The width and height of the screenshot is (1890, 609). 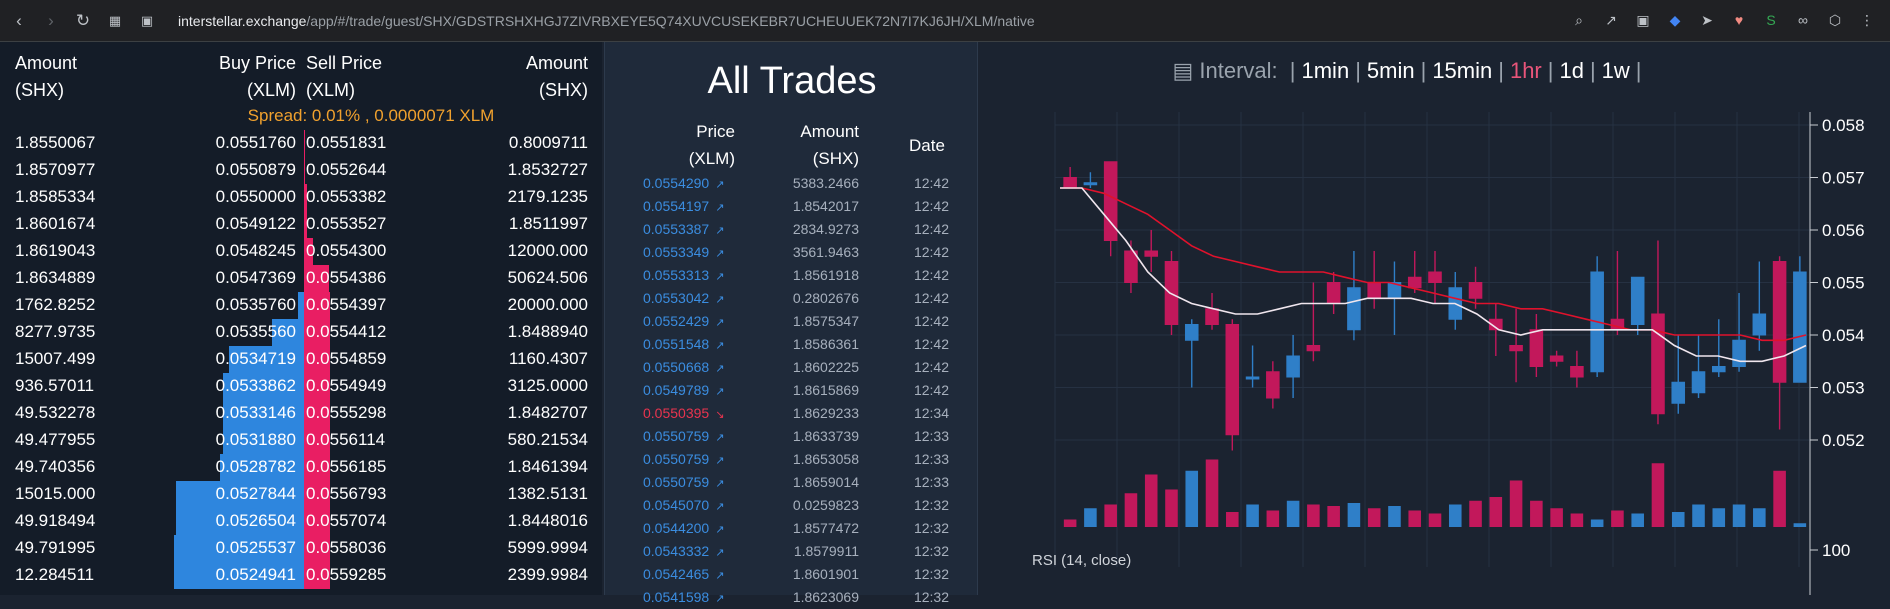 What do you see at coordinates (792, 229) in the screenshot?
I see `trade-row: 0.0553387 ↗ 2834.9273 12:42` at bounding box center [792, 229].